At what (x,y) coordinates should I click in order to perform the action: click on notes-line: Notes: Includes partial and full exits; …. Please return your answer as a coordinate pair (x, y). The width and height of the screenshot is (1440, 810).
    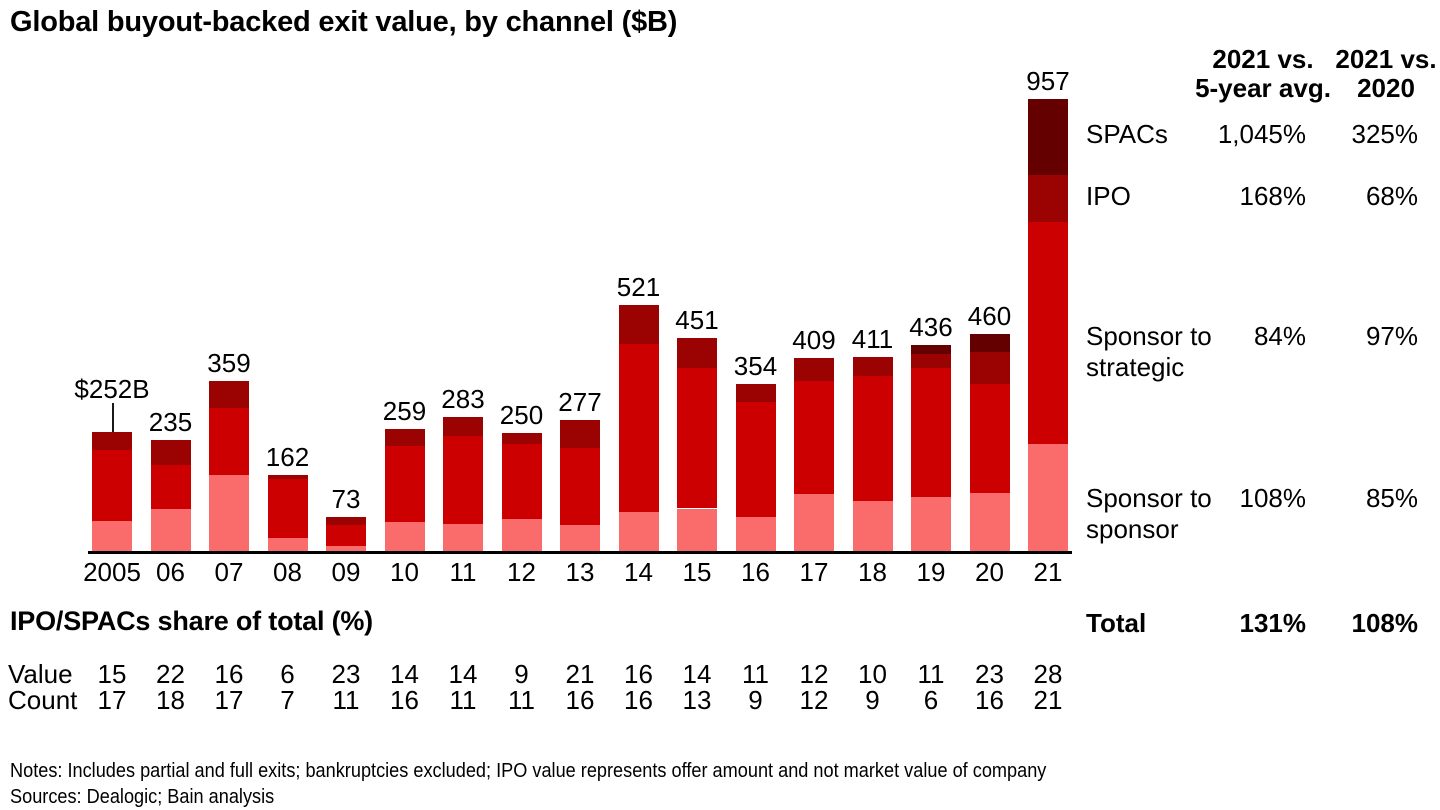
    Looking at the image, I should click on (528, 770).